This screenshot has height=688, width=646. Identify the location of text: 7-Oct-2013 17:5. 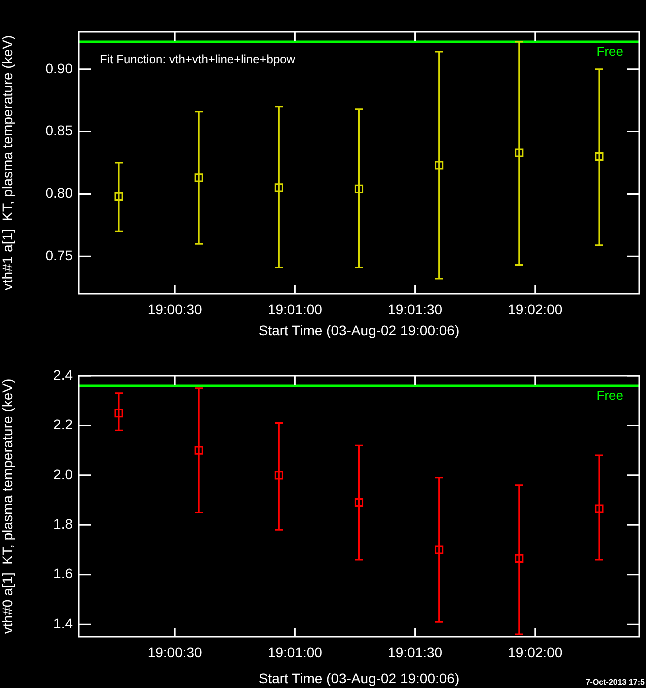
(616, 683).